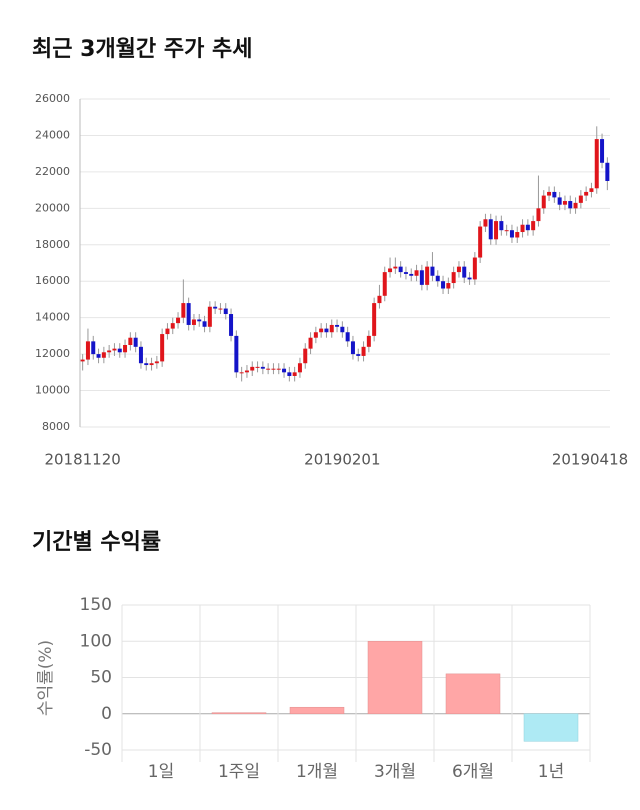 The image size is (640, 810). Describe the element at coordinates (52, 317) in the screenshot. I see `y-tick-label: 14000` at that location.